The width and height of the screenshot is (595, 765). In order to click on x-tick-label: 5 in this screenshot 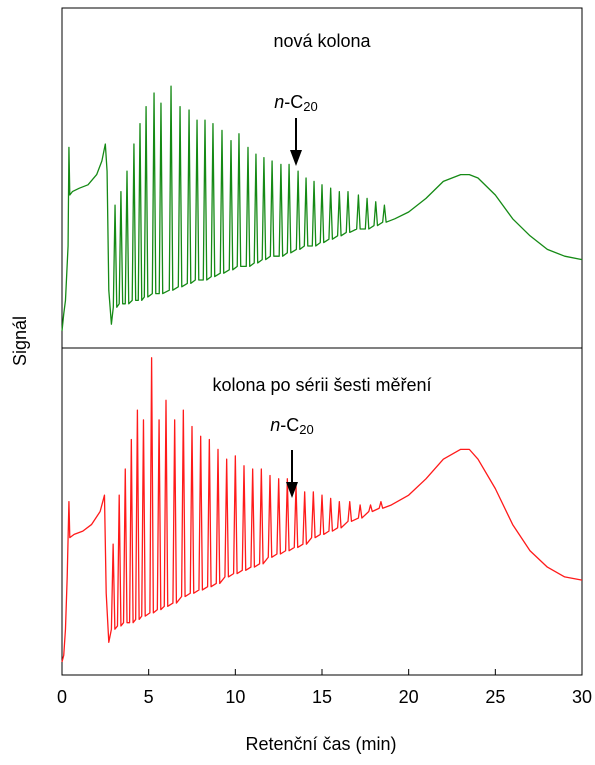, I will do `click(149, 697)`.